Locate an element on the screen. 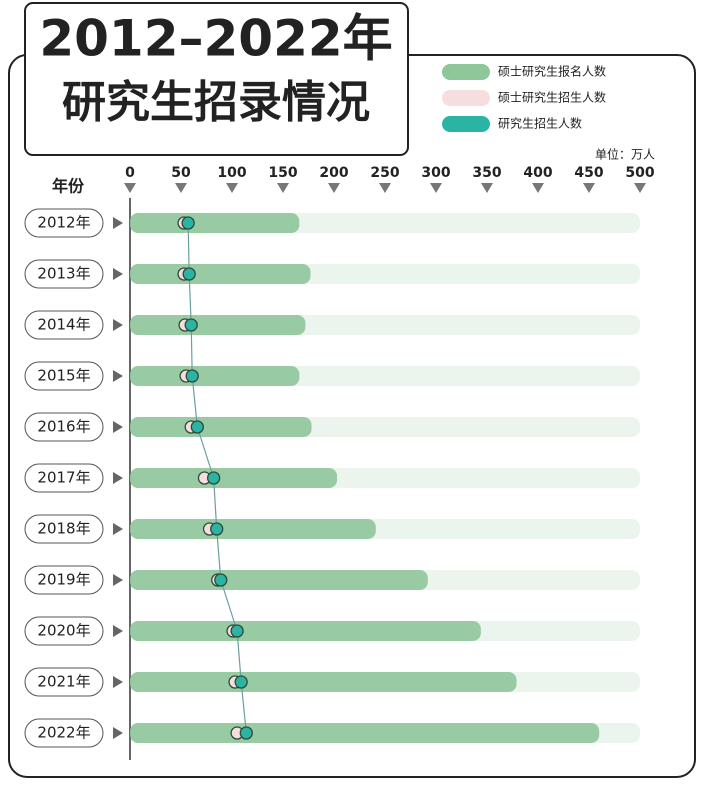 The image size is (708, 795). legend-label: 硕士研究生报名人数 is located at coordinates (552, 71).